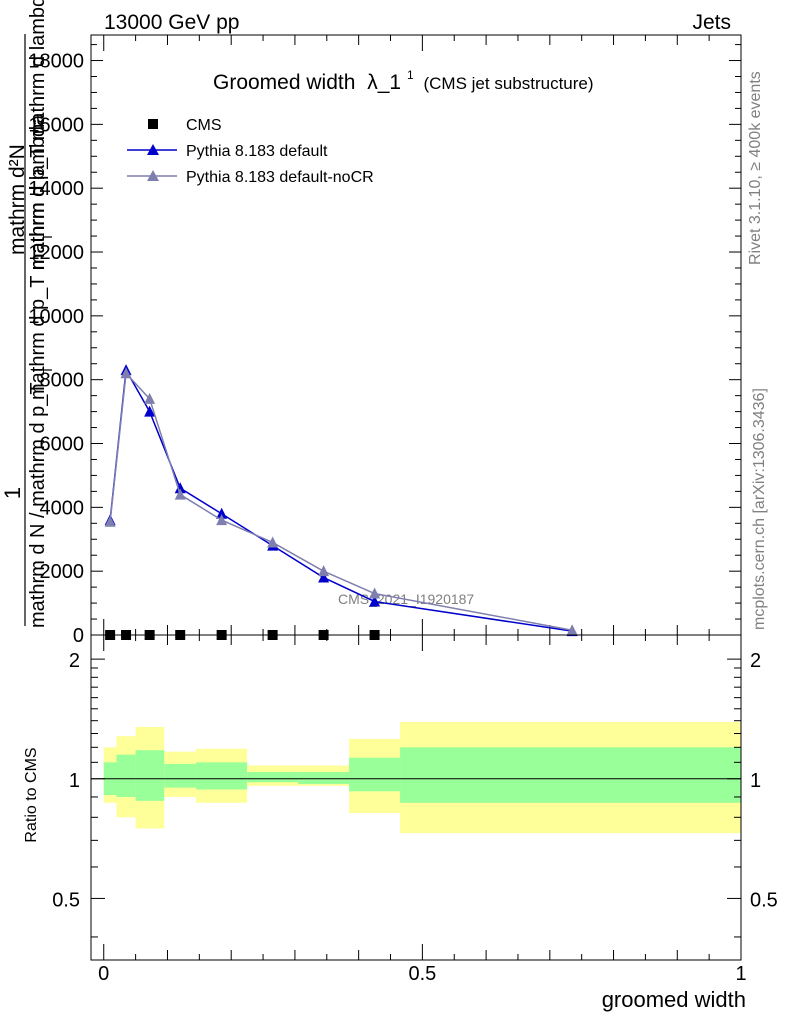  I want to click on legend-pythia-default-label: Pythia 8.183 default, so click(257, 151).